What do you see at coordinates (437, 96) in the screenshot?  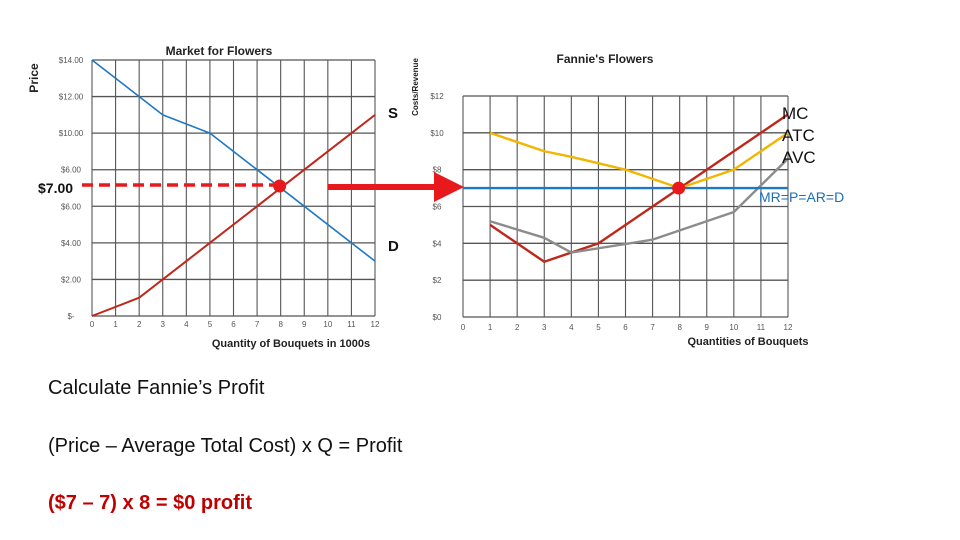 I see `y-tick-label: $12` at bounding box center [437, 96].